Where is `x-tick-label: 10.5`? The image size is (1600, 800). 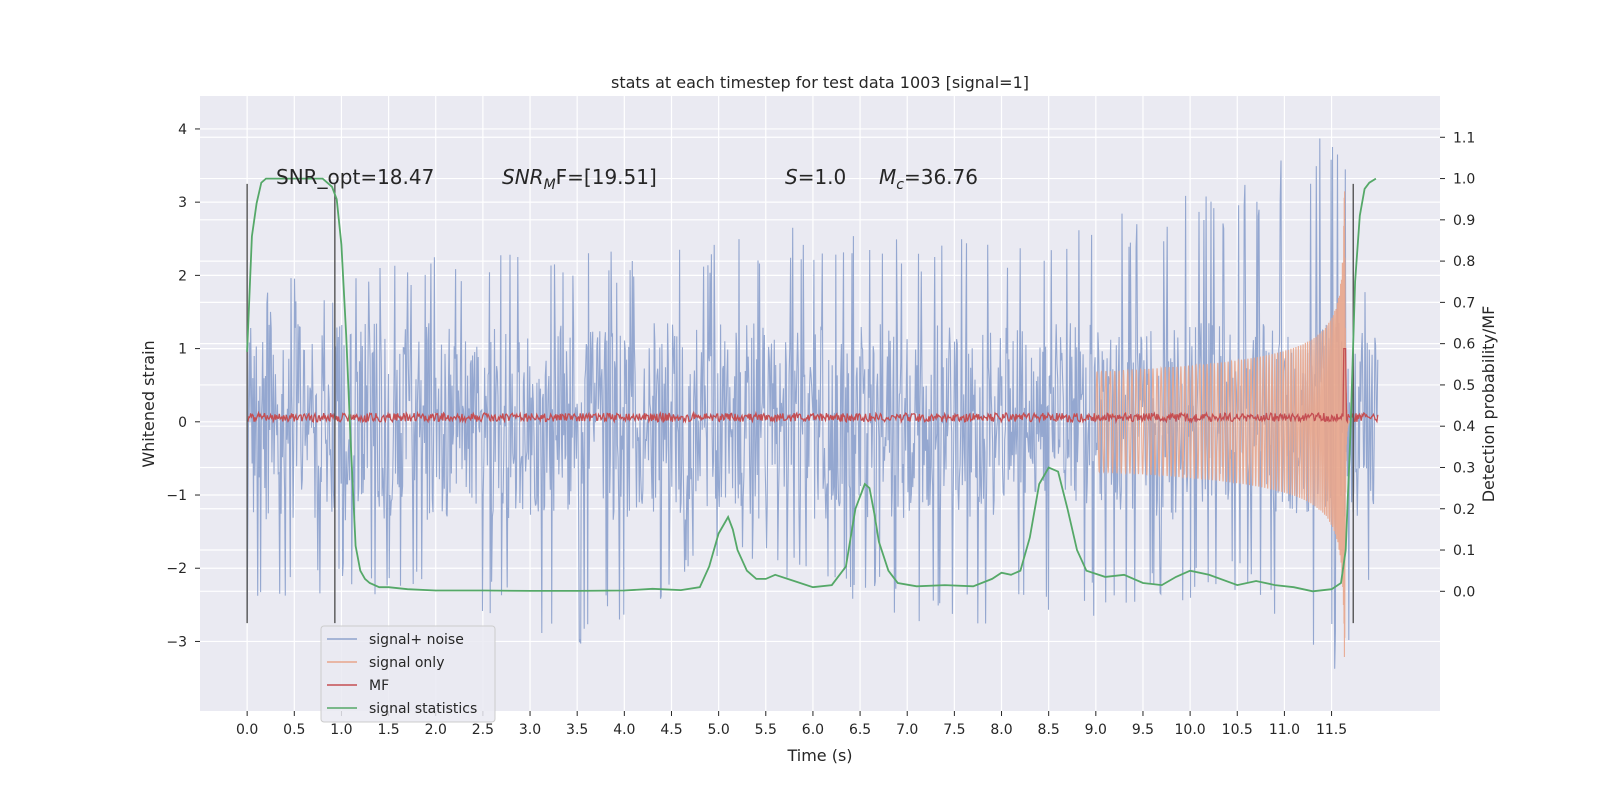 x-tick-label: 10.5 is located at coordinates (1237, 730).